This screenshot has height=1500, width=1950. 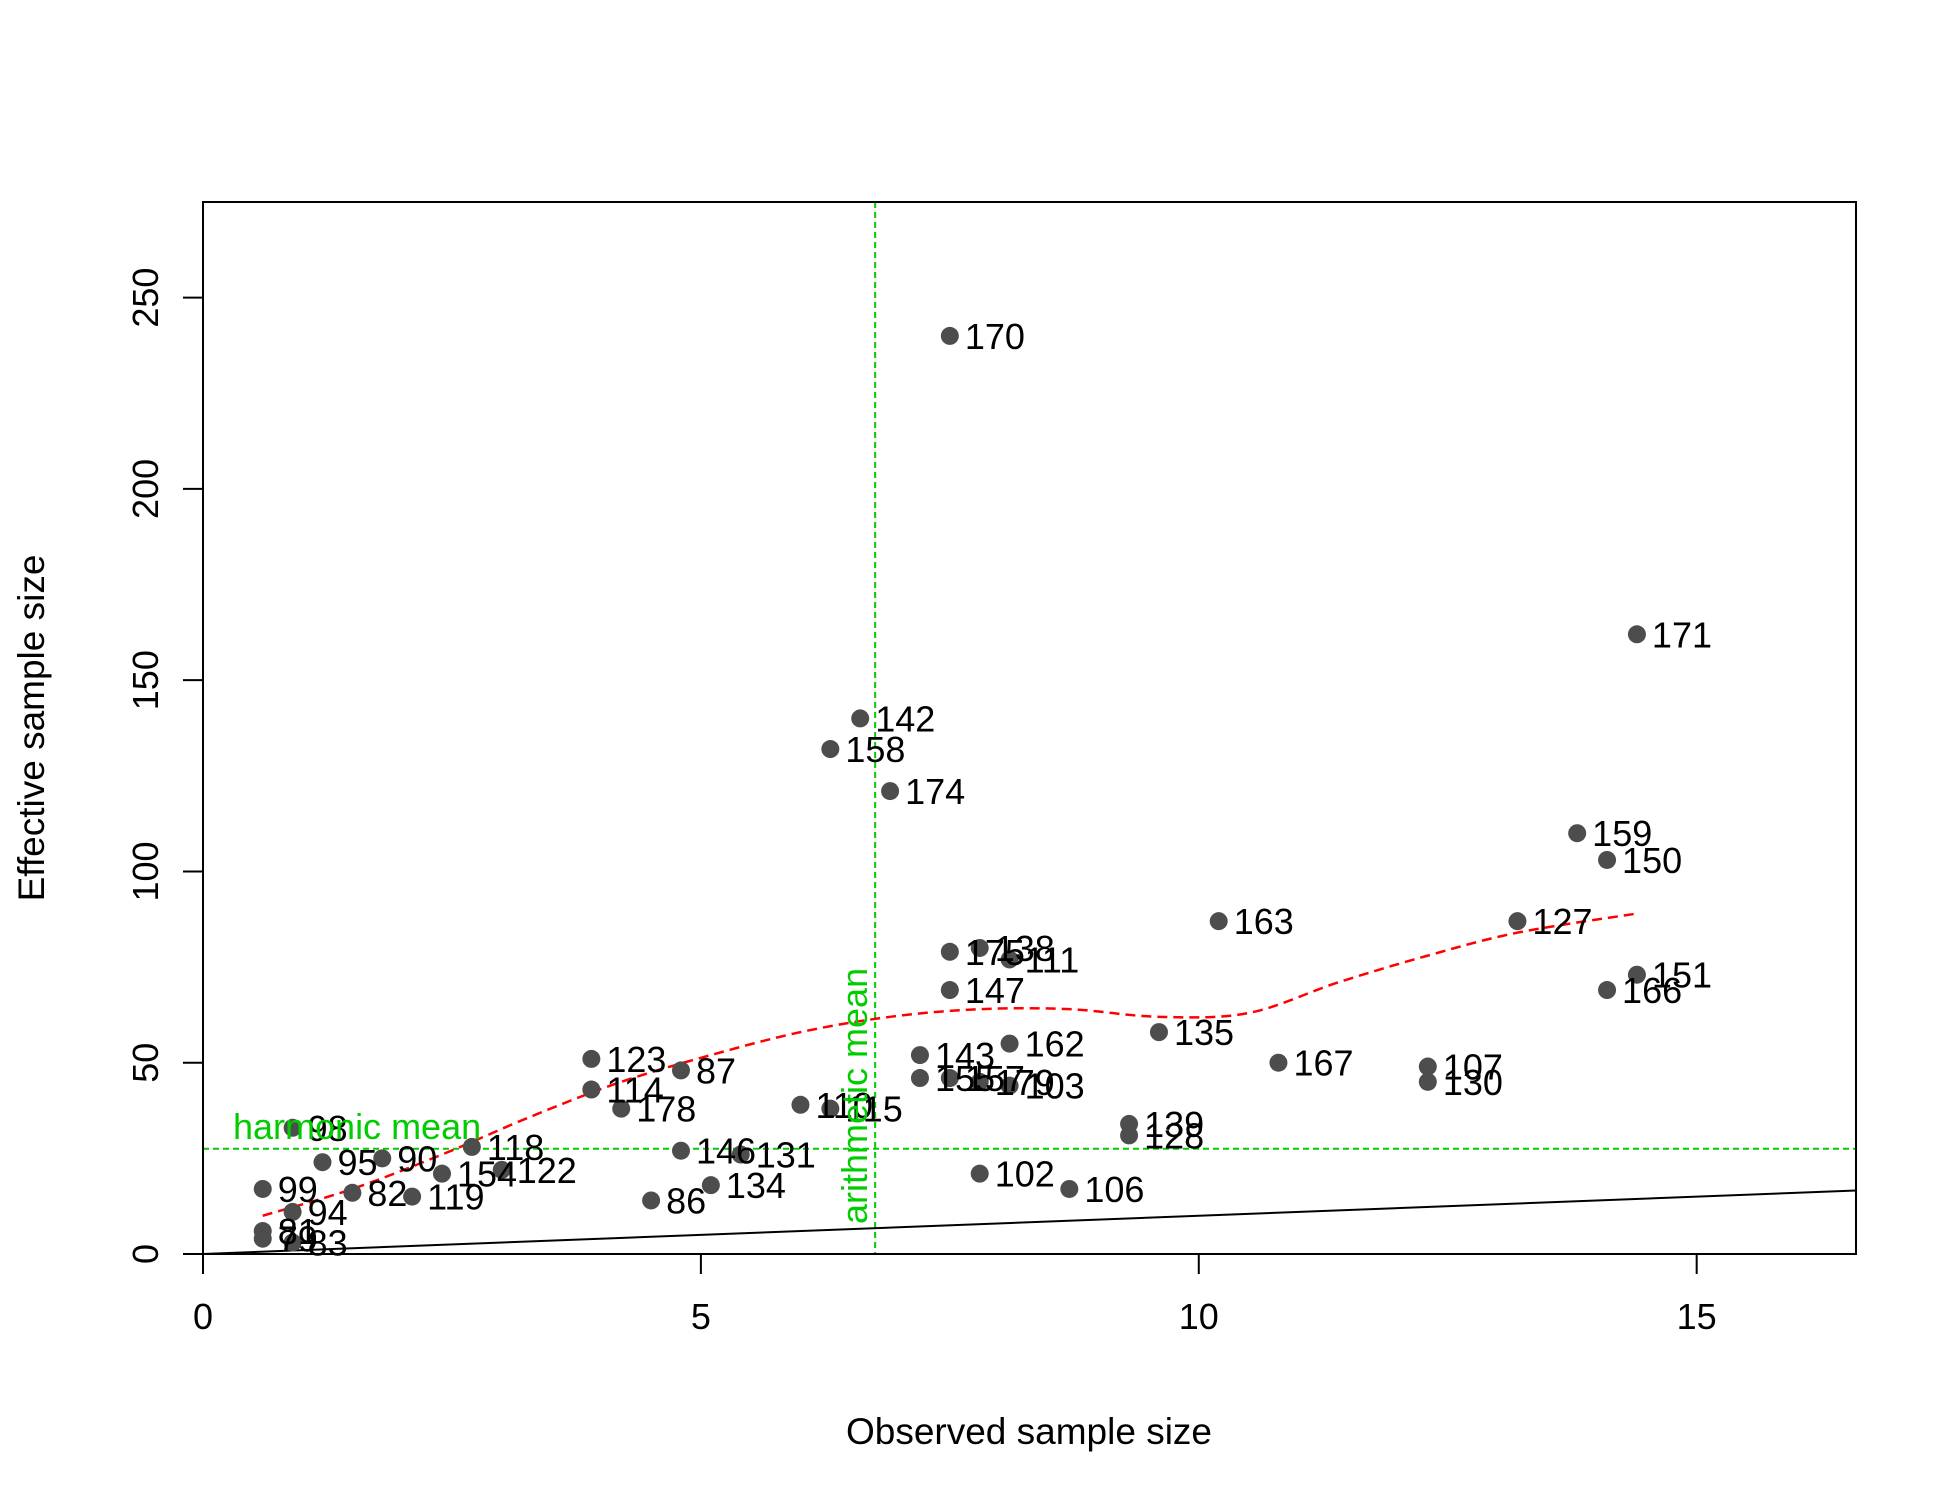 I want to click on point-label: 86, so click(x=686, y=1200).